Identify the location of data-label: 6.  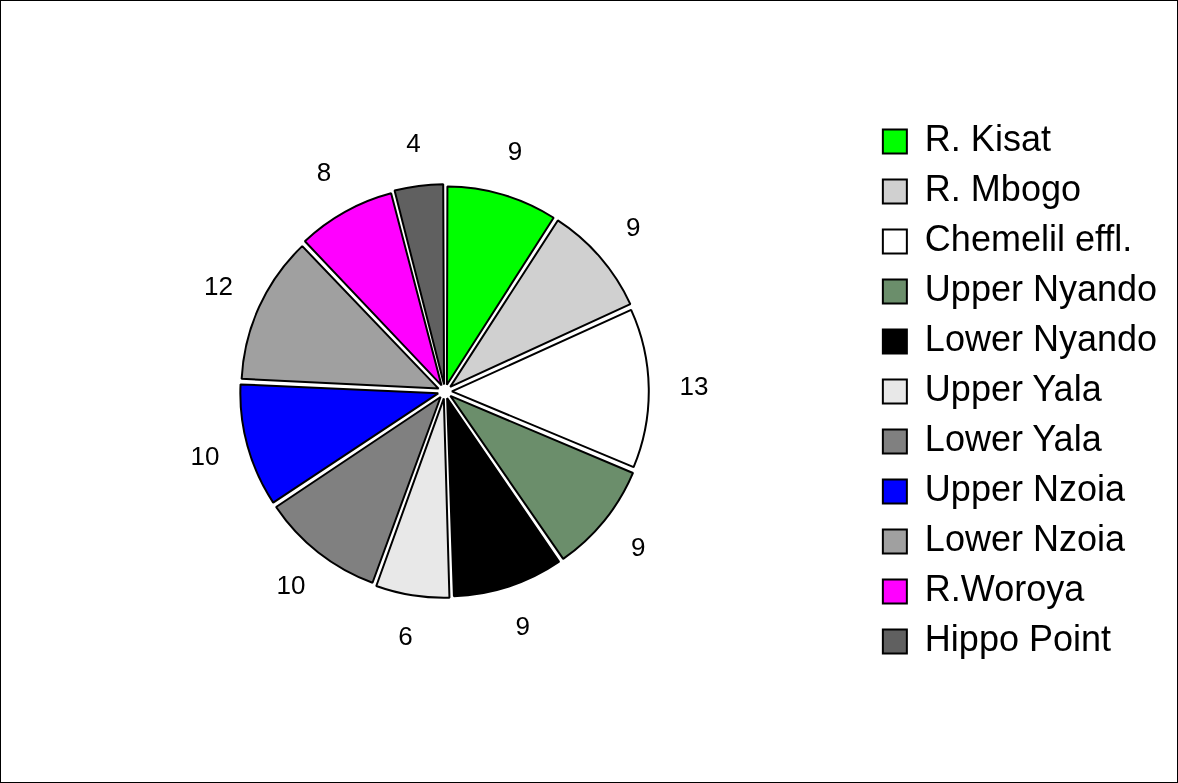
(405, 635).